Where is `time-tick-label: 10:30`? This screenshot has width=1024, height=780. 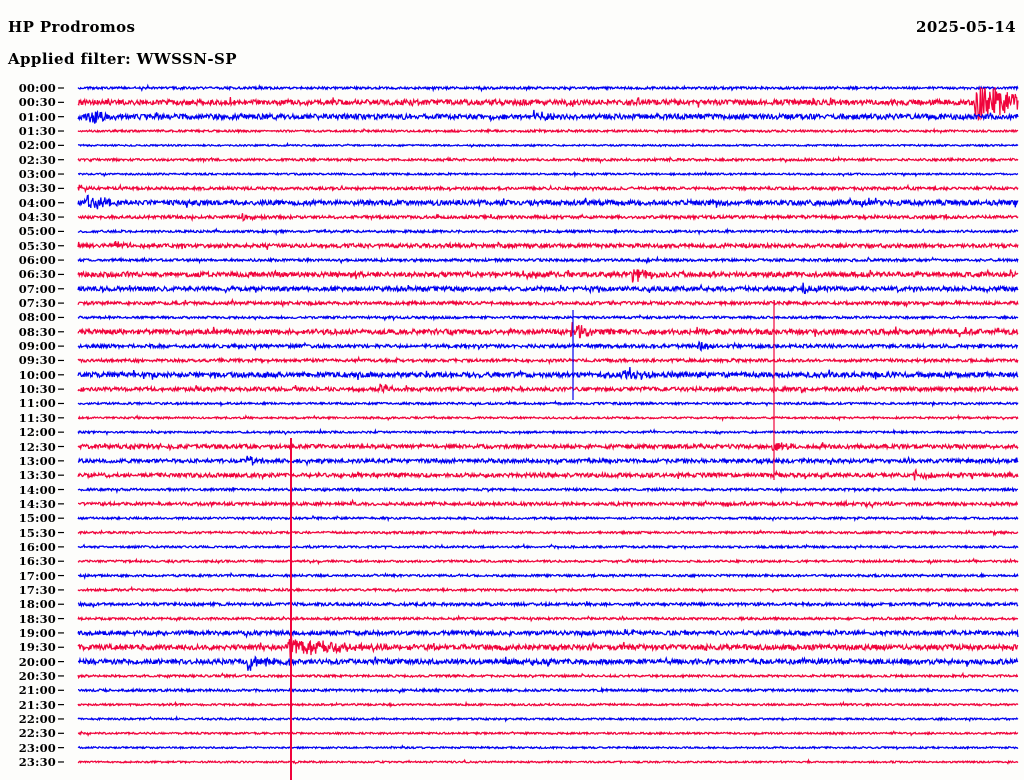
time-tick-label: 10:30 is located at coordinates (37, 389).